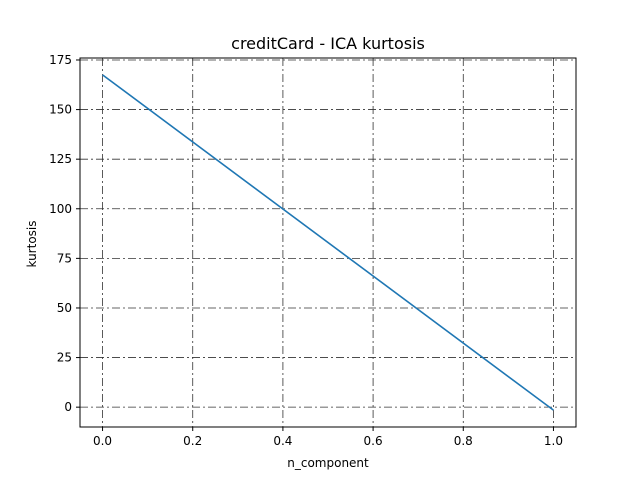 The height and width of the screenshot is (480, 640). Describe the element at coordinates (64, 233) in the screenshot. I see `y-axis-ticks: 0 25 50 75 100 125 150 175` at that location.